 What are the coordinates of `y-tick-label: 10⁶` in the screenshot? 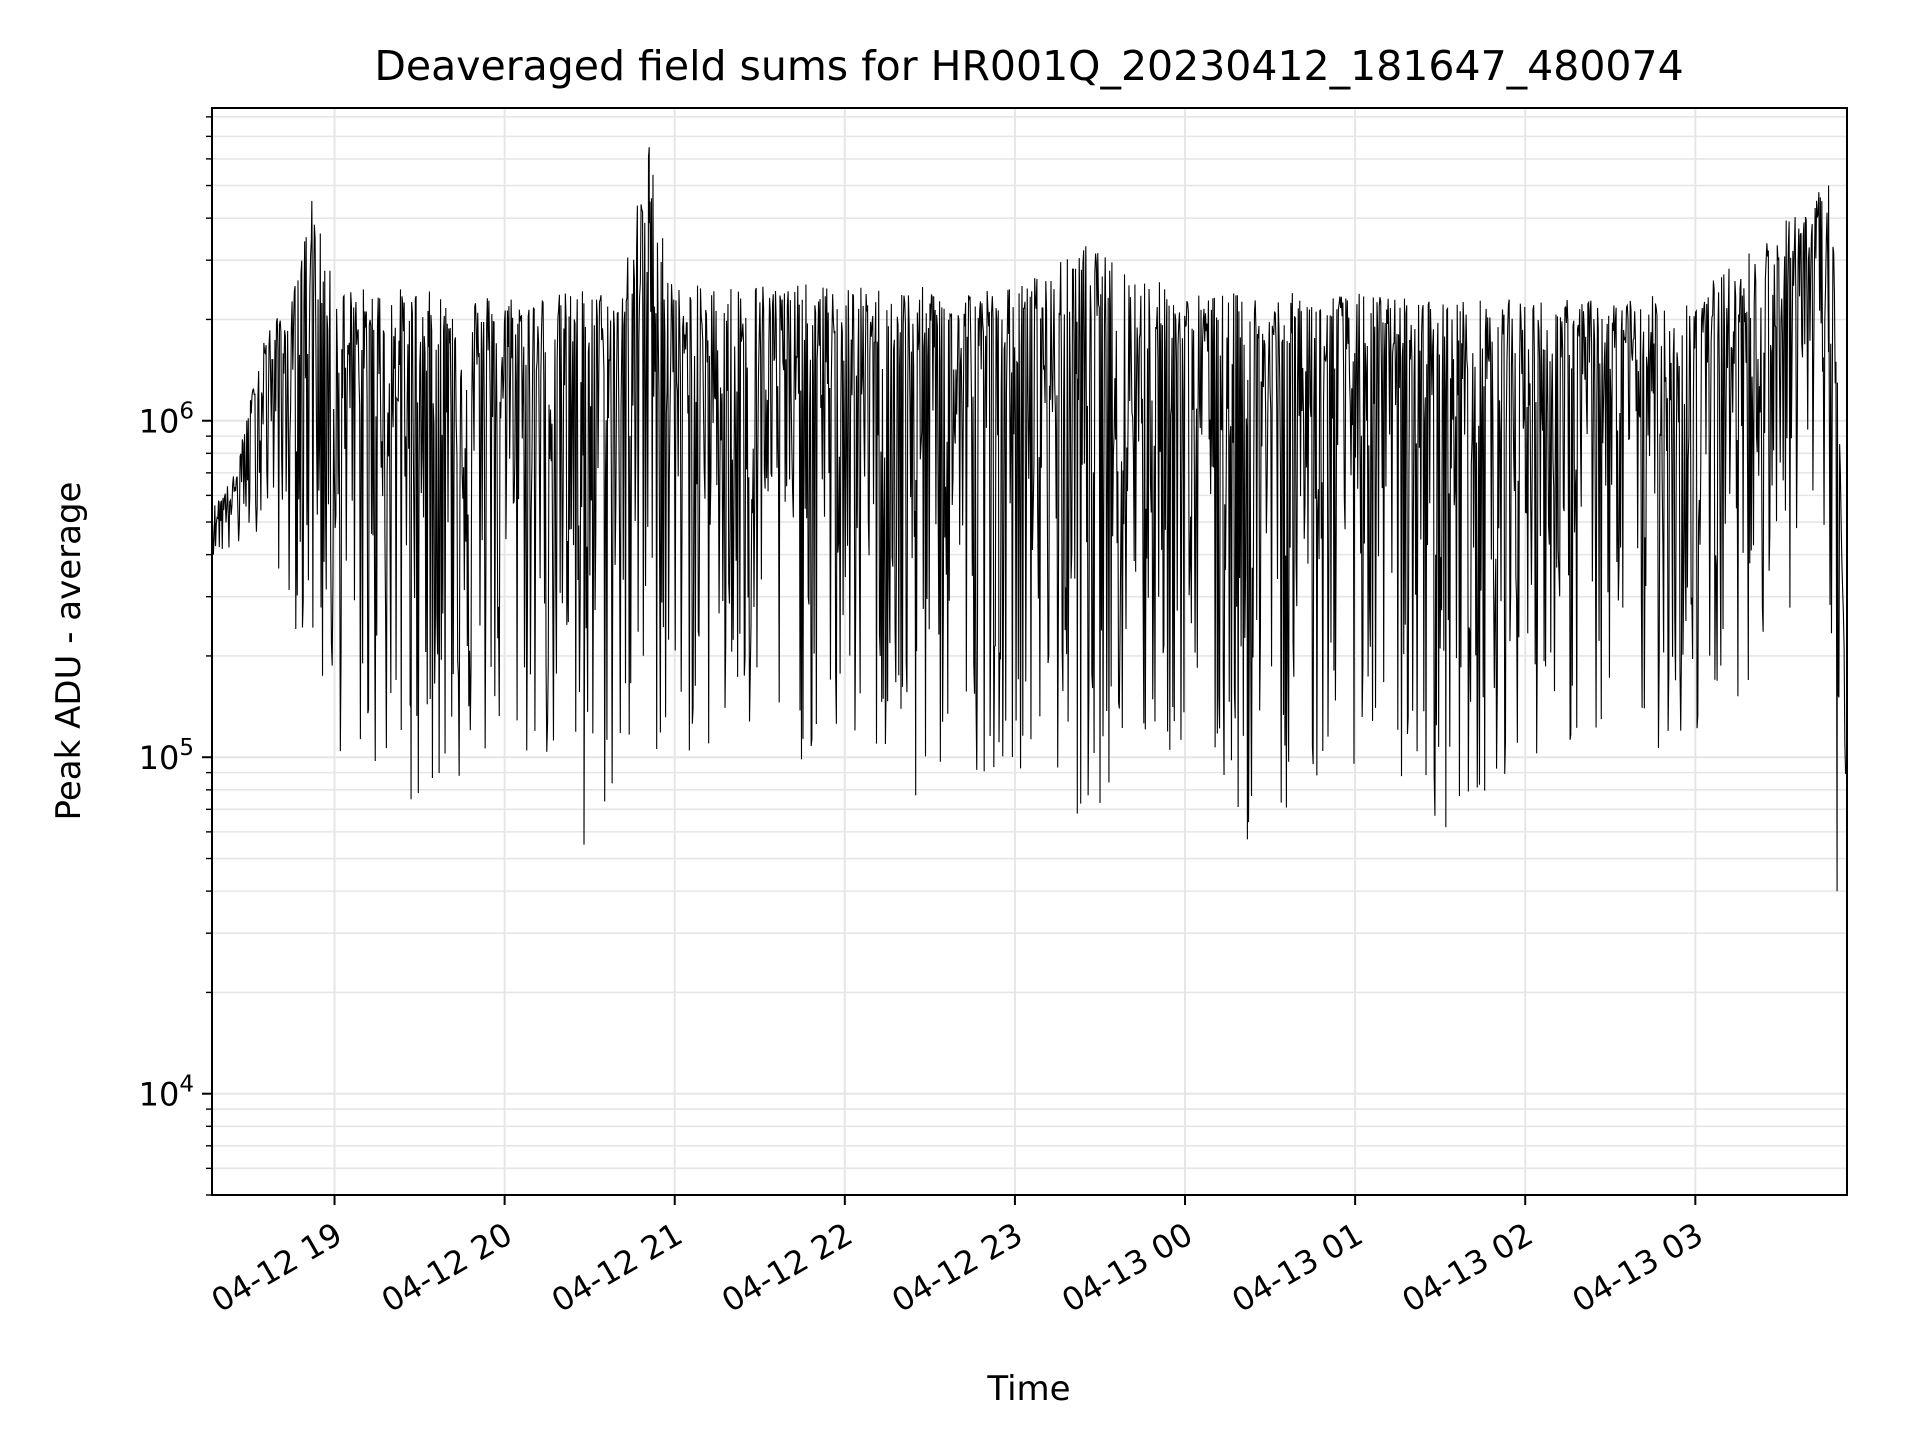 It's located at (166, 420).